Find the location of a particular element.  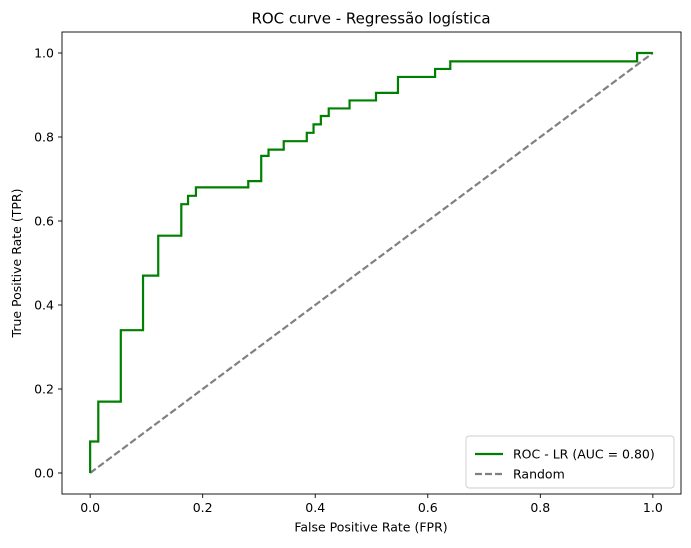

y-tick-label: 0.6 is located at coordinates (44, 221).